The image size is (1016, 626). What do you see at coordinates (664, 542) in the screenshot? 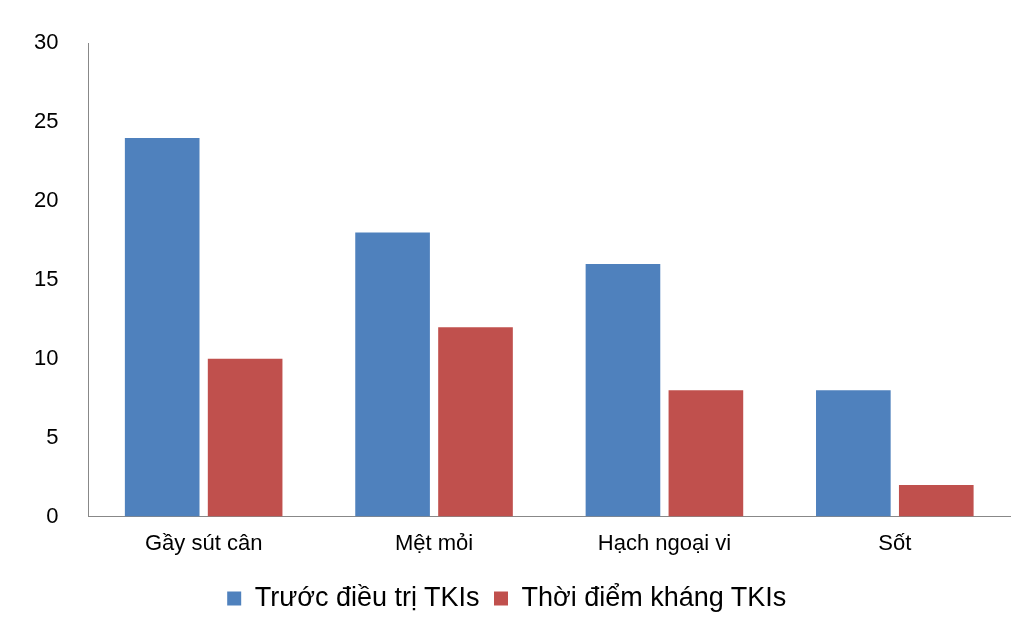
I see `x-tick-label: Hạch ngoại vi` at bounding box center [664, 542].